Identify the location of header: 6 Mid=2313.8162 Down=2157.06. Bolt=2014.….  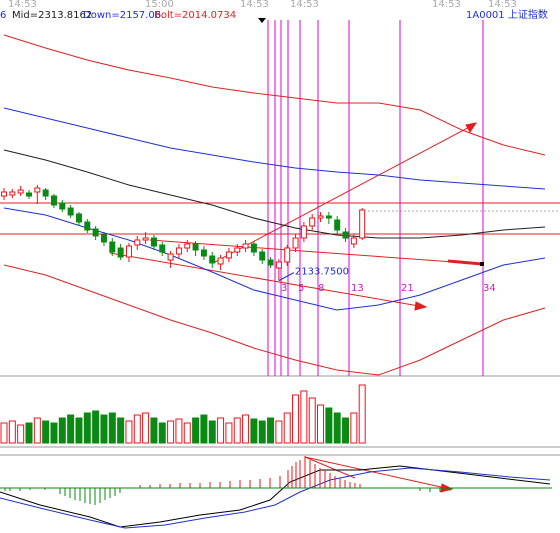
(274, 14).